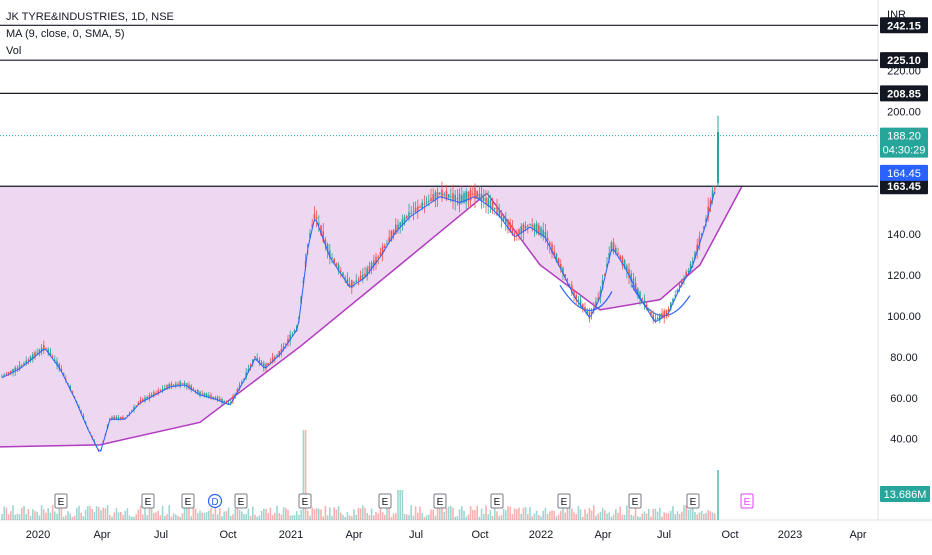 Image resolution: width=932 pixels, height=555 pixels. Describe the element at coordinates (90, 17) in the screenshot. I see `legend-symbol: JK TYRE&INDUSTRIES, 1D, NSE` at that location.